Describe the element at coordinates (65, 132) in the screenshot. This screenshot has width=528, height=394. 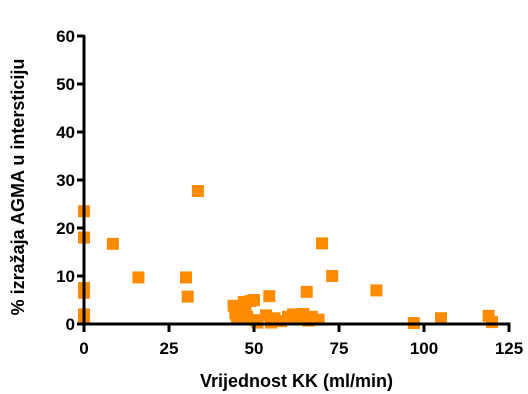
I see `y-tick-label: 40` at that location.